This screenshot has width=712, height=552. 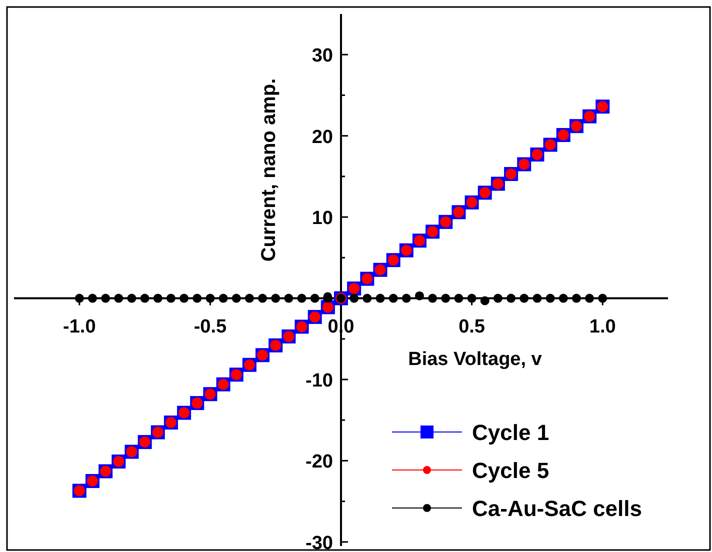 I want to click on x-axis-title: Bias Voltage, v, so click(x=475, y=359).